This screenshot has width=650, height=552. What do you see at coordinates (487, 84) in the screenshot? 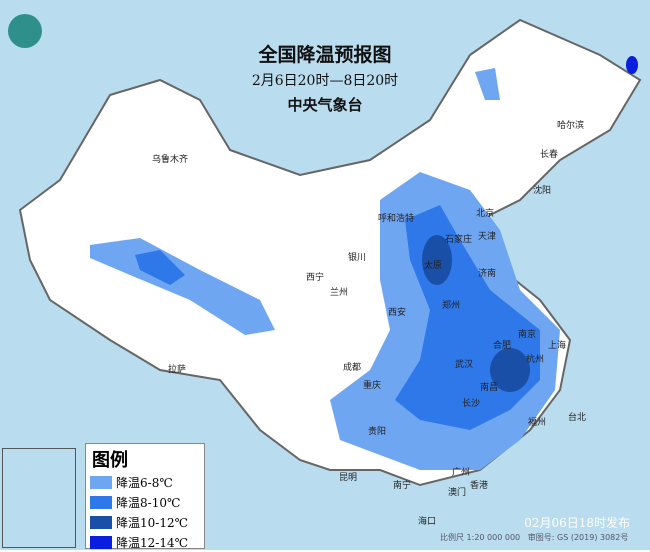
I see `zone-6-8-ne` at bounding box center [487, 84].